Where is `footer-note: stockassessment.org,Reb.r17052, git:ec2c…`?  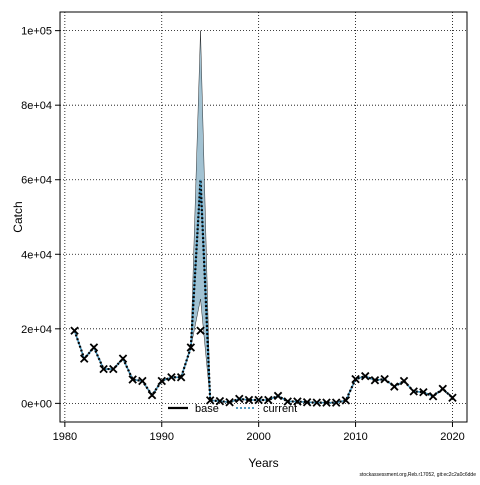 footer-note: stockassessment.org,Reb.r17052, git:ec2c… is located at coordinates (418, 475).